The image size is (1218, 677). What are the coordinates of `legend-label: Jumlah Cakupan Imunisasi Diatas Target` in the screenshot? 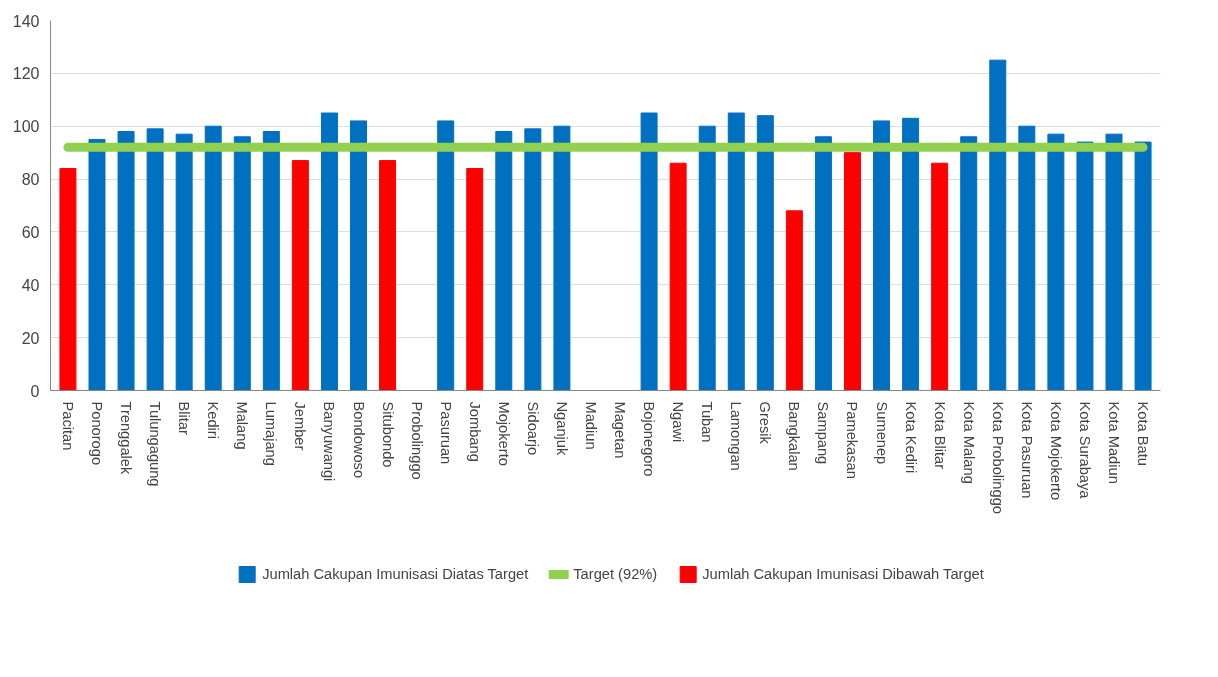 It's located at (395, 574).